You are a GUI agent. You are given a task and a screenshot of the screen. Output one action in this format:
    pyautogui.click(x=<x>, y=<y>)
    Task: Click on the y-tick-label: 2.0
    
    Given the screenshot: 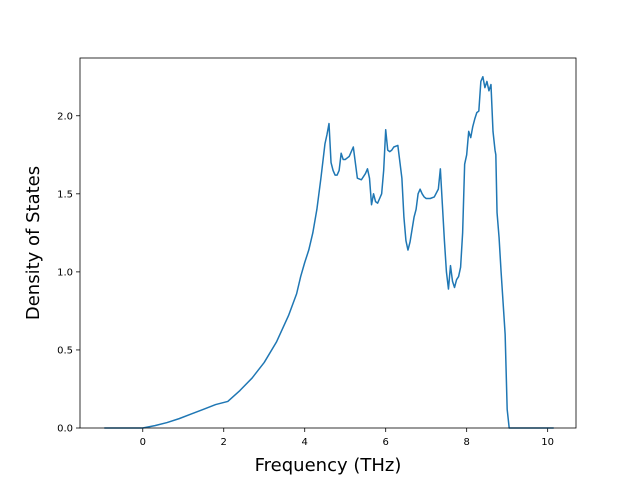 What is the action you would take?
    pyautogui.click(x=65, y=116)
    